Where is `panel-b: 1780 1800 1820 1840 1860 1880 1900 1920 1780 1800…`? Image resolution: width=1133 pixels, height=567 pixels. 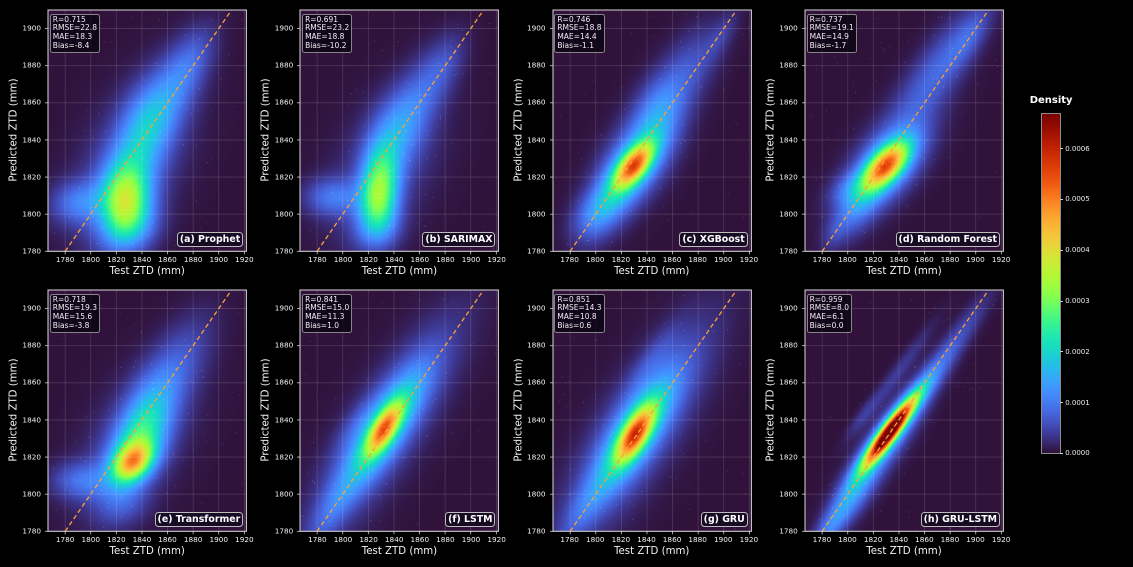
panel-b: 1780 1800 1820 1840 1860 1880 1900 1920 1780 1800… is located at coordinates (383, 143).